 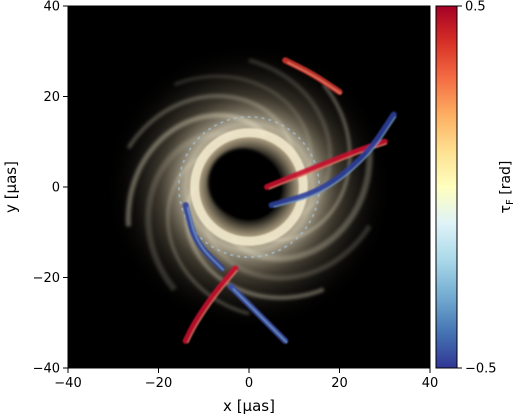 What do you see at coordinates (158, 383) in the screenshot?
I see `x-tick-label: −20` at bounding box center [158, 383].